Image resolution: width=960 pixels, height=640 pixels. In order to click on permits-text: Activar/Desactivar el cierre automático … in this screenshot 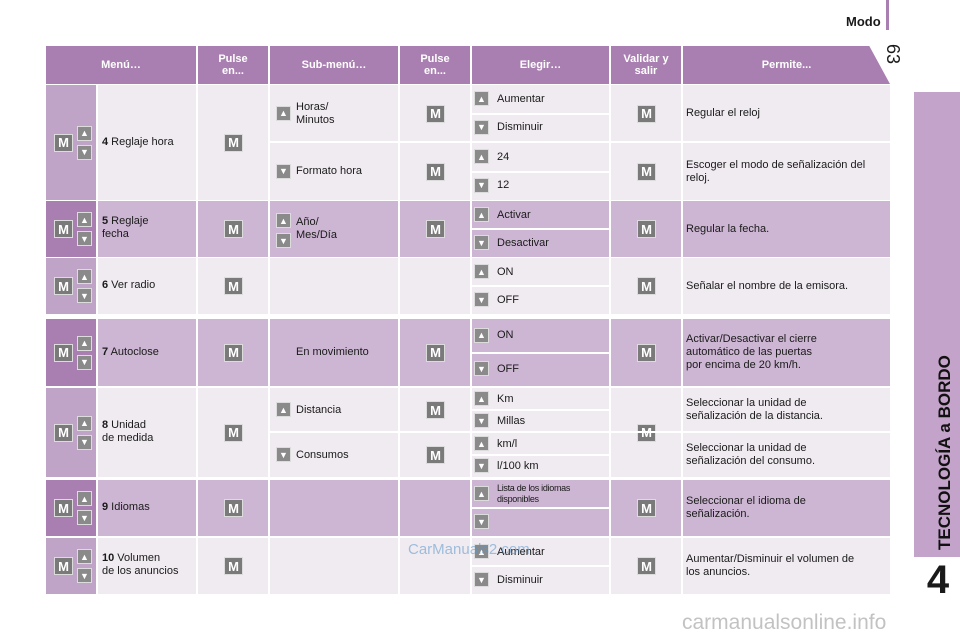, I will do `click(751, 352)`.